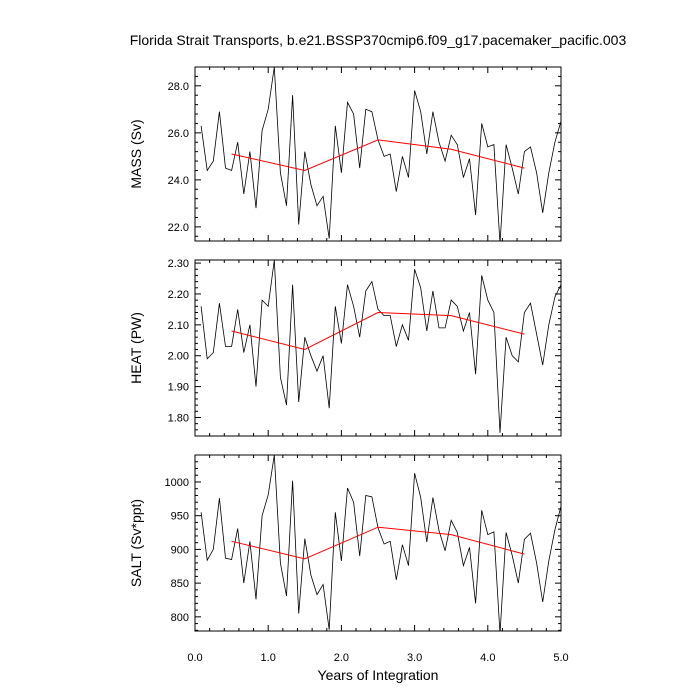  What do you see at coordinates (180, 517) in the screenshot?
I see `y-tick-label: 950` at bounding box center [180, 517].